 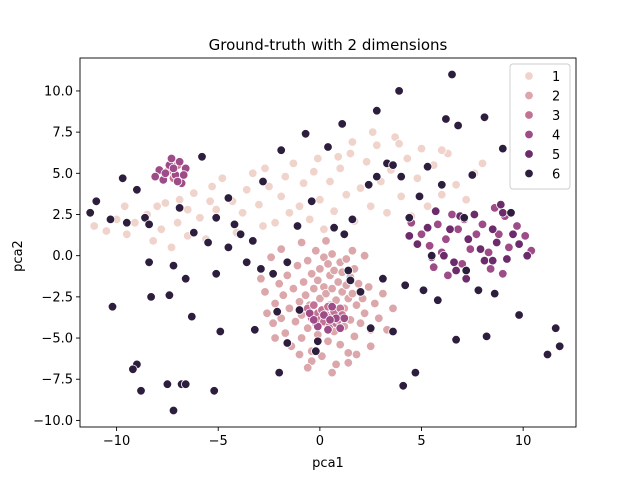 I want to click on legend-box, so click(x=540, y=126).